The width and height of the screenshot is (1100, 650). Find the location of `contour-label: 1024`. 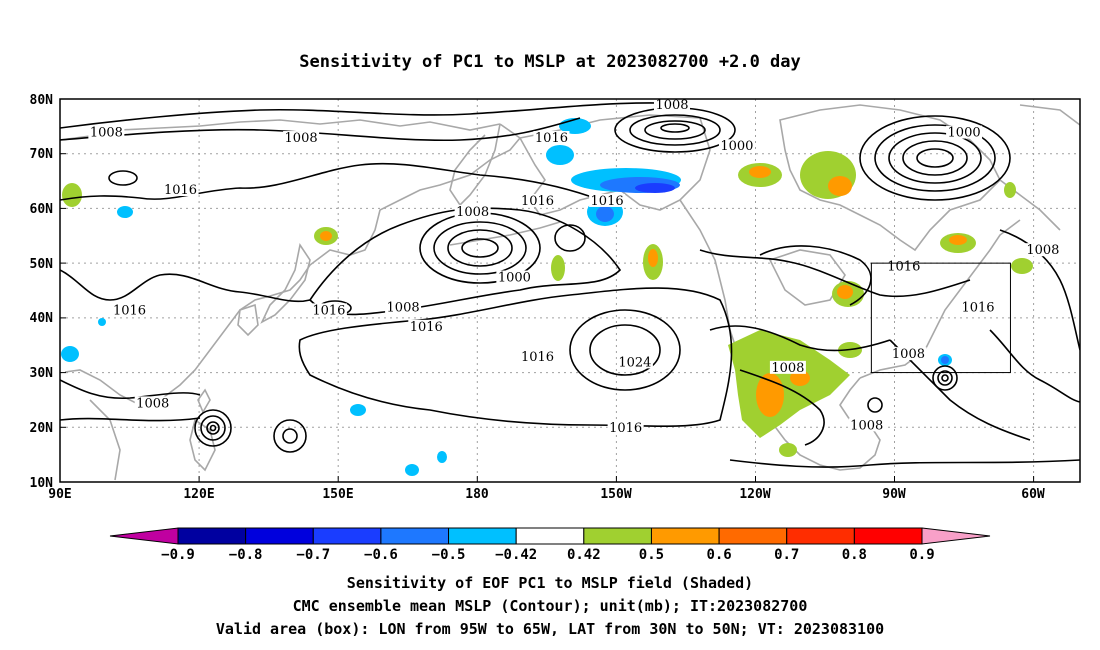

contour-label: 1024 is located at coordinates (634, 362).